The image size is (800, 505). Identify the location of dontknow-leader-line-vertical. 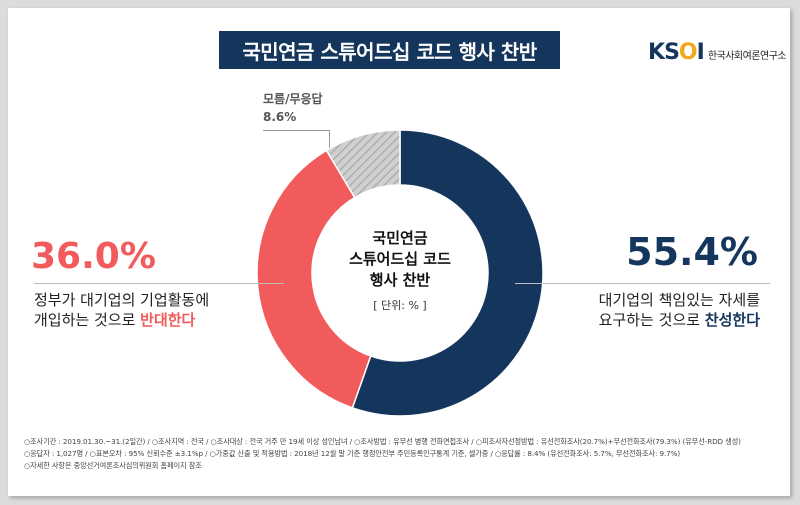
(329, 139).